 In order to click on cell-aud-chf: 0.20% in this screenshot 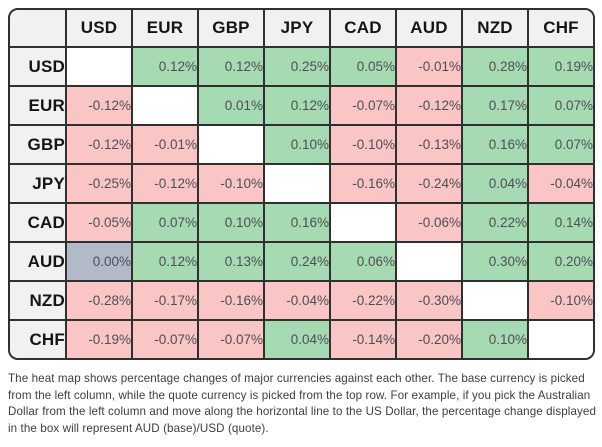, I will do `click(560, 260)`.